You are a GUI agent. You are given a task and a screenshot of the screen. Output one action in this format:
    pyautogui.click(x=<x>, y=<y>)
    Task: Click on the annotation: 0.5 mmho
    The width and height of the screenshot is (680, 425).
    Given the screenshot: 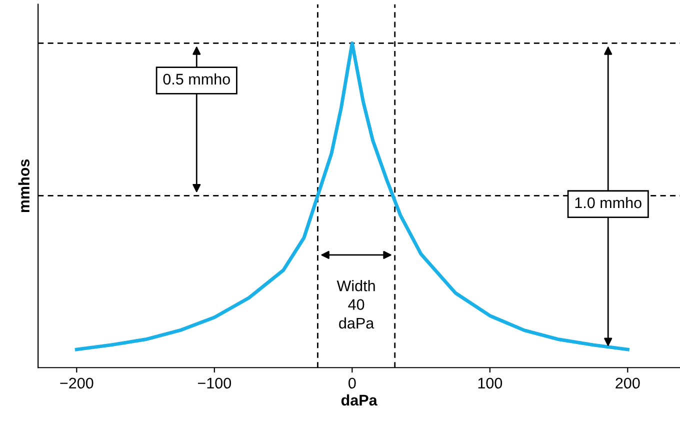 What is the action you would take?
    pyautogui.click(x=196, y=79)
    